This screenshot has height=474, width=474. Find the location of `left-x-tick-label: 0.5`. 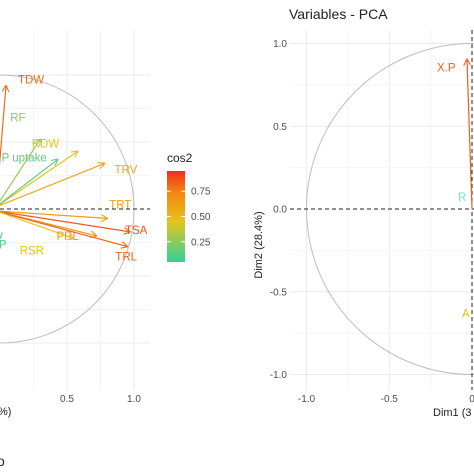

left-x-tick-label: 0.5 is located at coordinates (67, 399).